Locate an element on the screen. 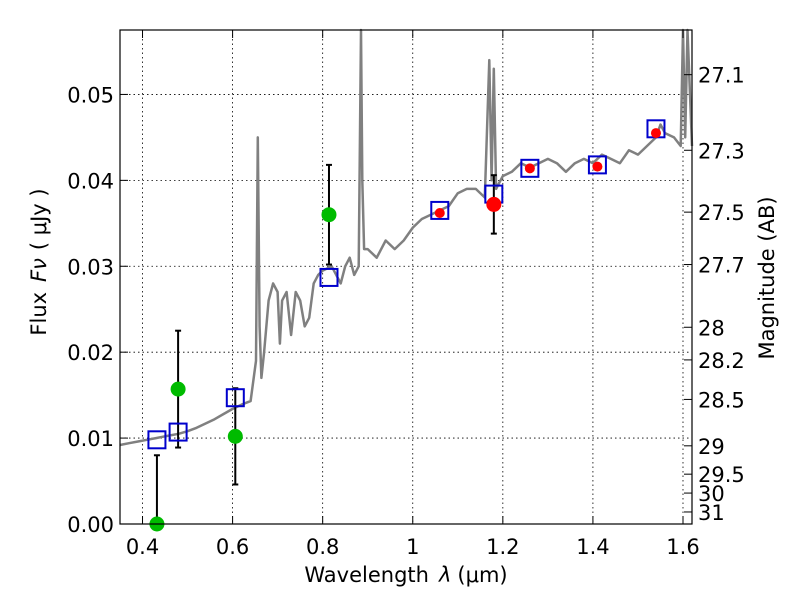 The height and width of the screenshot is (600, 800). x-tick-label: 1.4 is located at coordinates (592, 547).